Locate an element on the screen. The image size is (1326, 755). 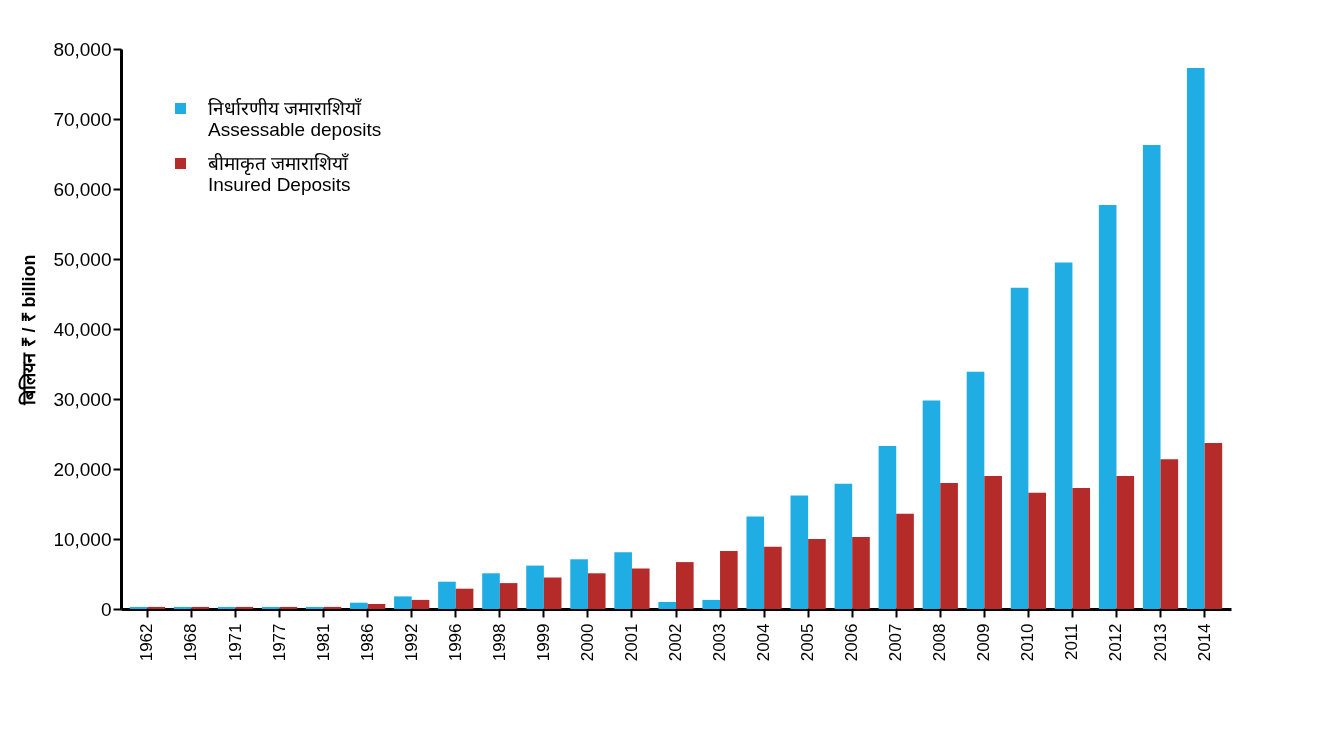
x-tick-label: 1977 is located at coordinates (279, 642).